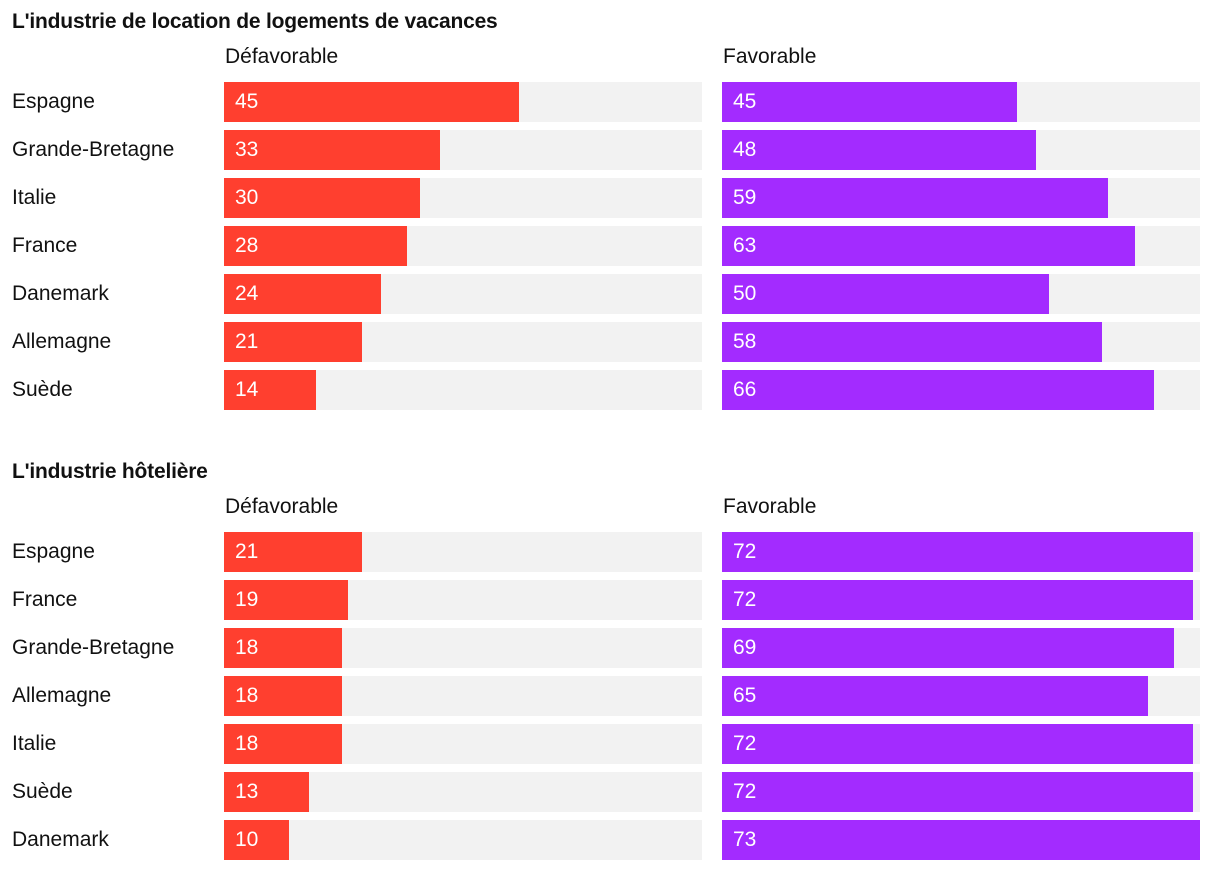  I want to click on bar-value-label: 59, so click(745, 197).